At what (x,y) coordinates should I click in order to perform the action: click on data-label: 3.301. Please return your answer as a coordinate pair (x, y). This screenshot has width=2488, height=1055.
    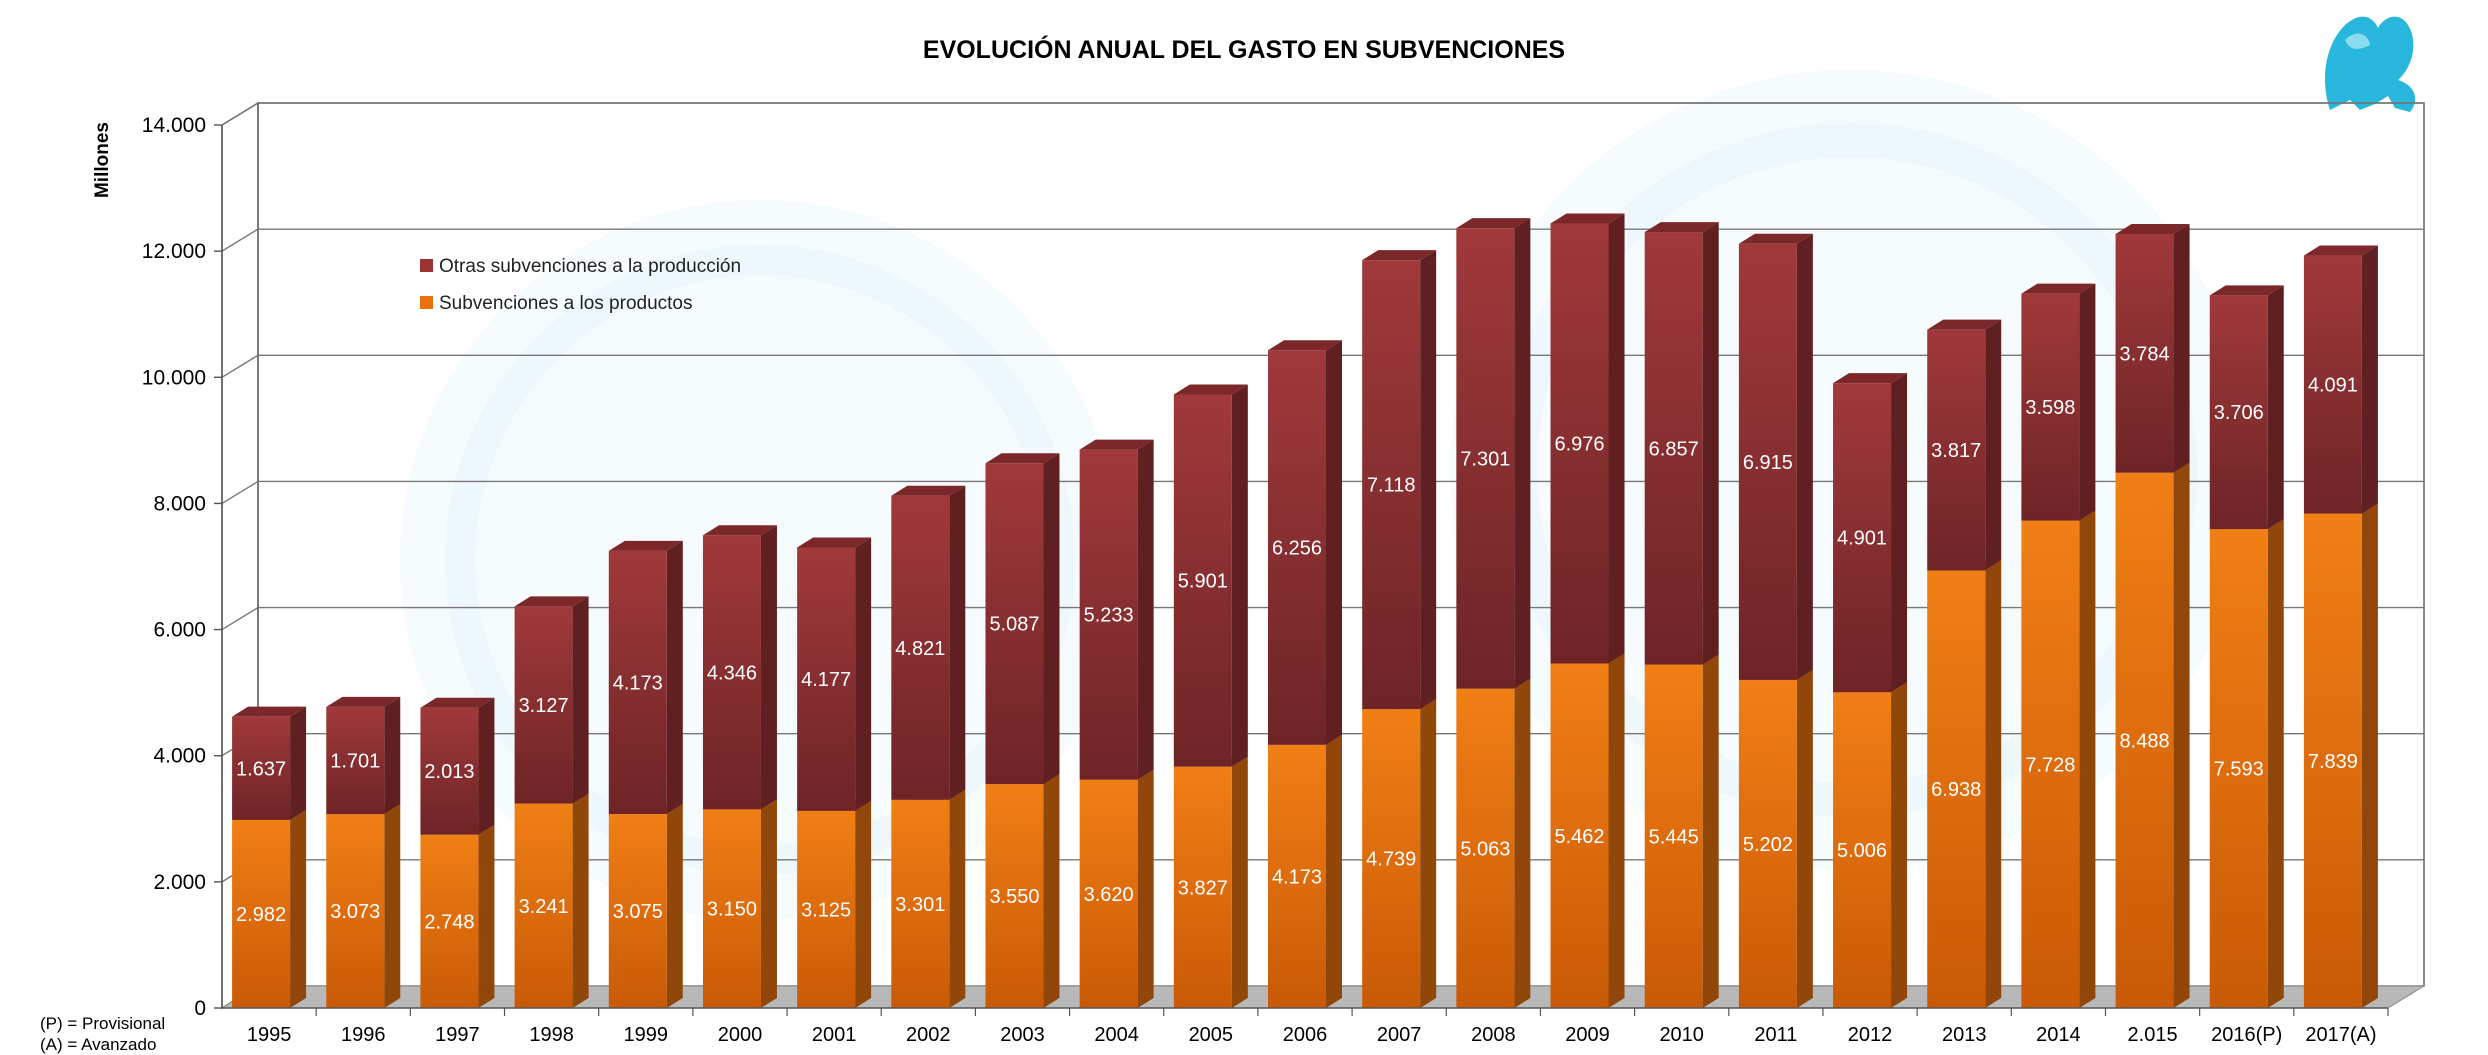
    Looking at the image, I should click on (920, 905).